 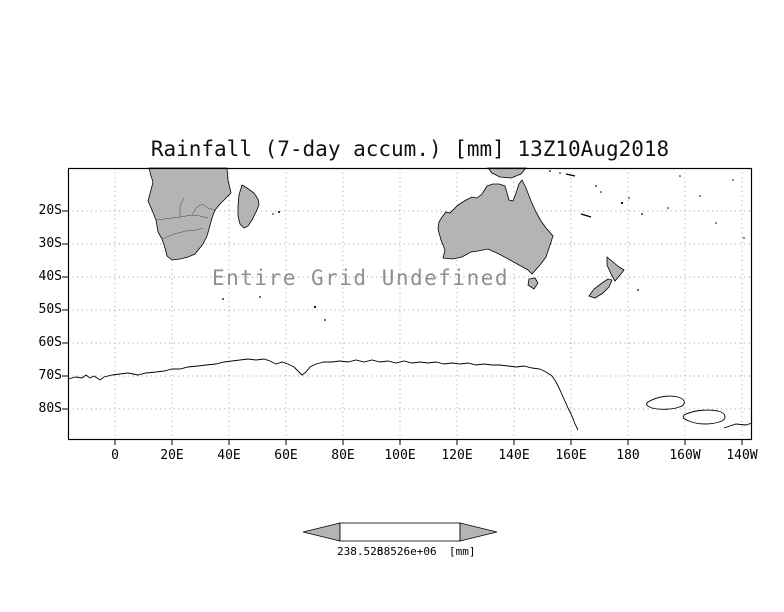 What do you see at coordinates (400, 455) in the screenshot?
I see `x-axis-label: 100E` at bounding box center [400, 455].